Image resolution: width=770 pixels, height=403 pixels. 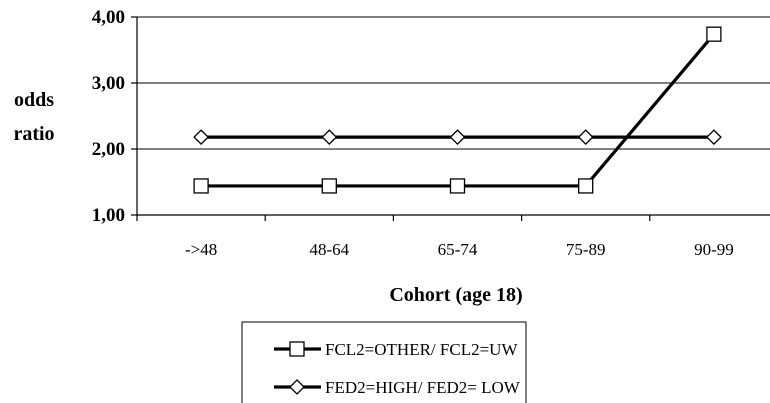 What do you see at coordinates (201, 249) in the screenshot?
I see `x-tick-label: ->48` at bounding box center [201, 249].